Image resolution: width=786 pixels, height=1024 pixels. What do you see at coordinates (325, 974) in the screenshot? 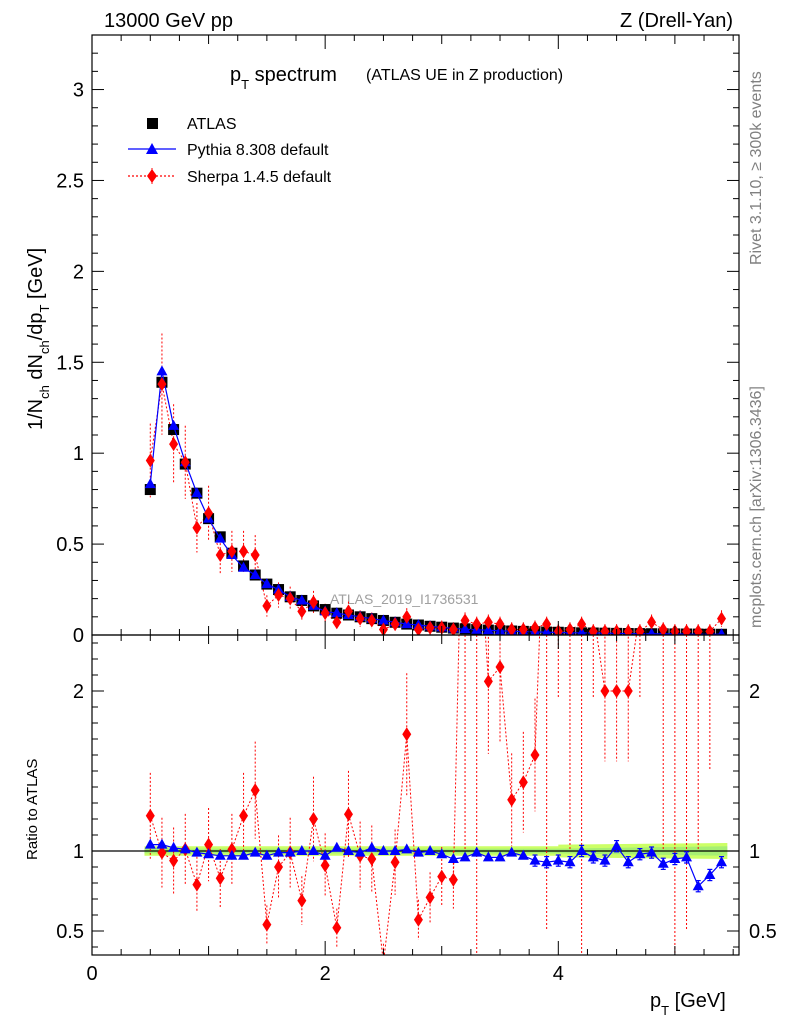
I see `ratio-xtick-label: 2` at bounding box center [325, 974].